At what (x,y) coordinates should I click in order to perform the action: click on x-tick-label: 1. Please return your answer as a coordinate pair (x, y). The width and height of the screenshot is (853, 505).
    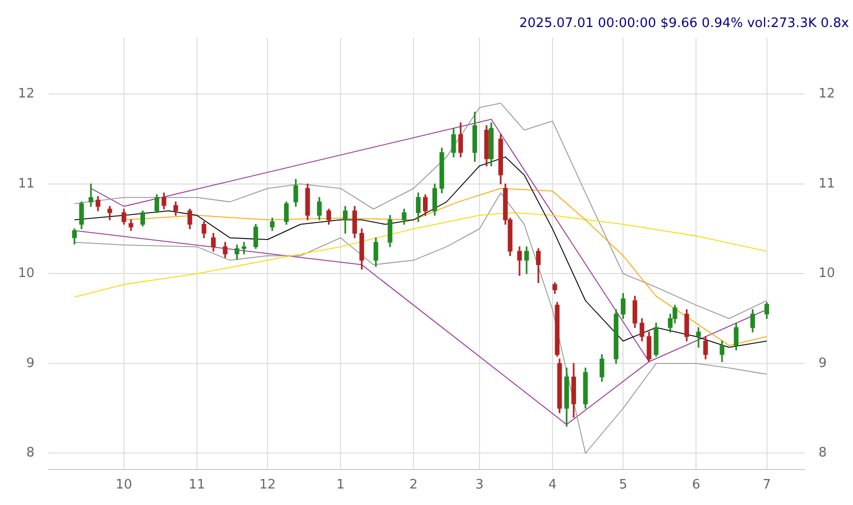
    Looking at the image, I should click on (340, 485).